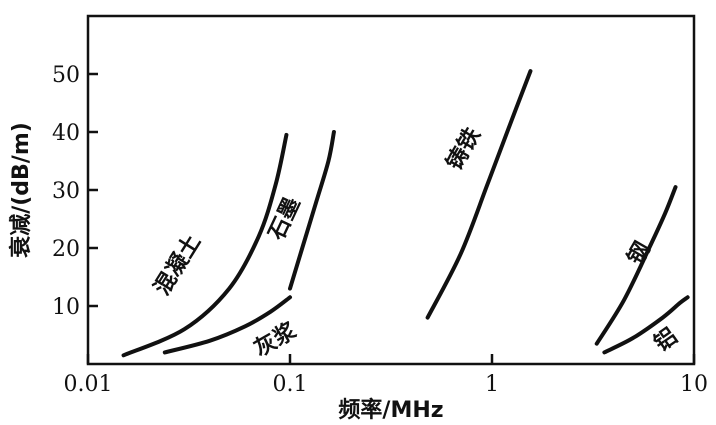  What do you see at coordinates (66, 307) in the screenshot?
I see `y-tick-label: 10` at bounding box center [66, 307].